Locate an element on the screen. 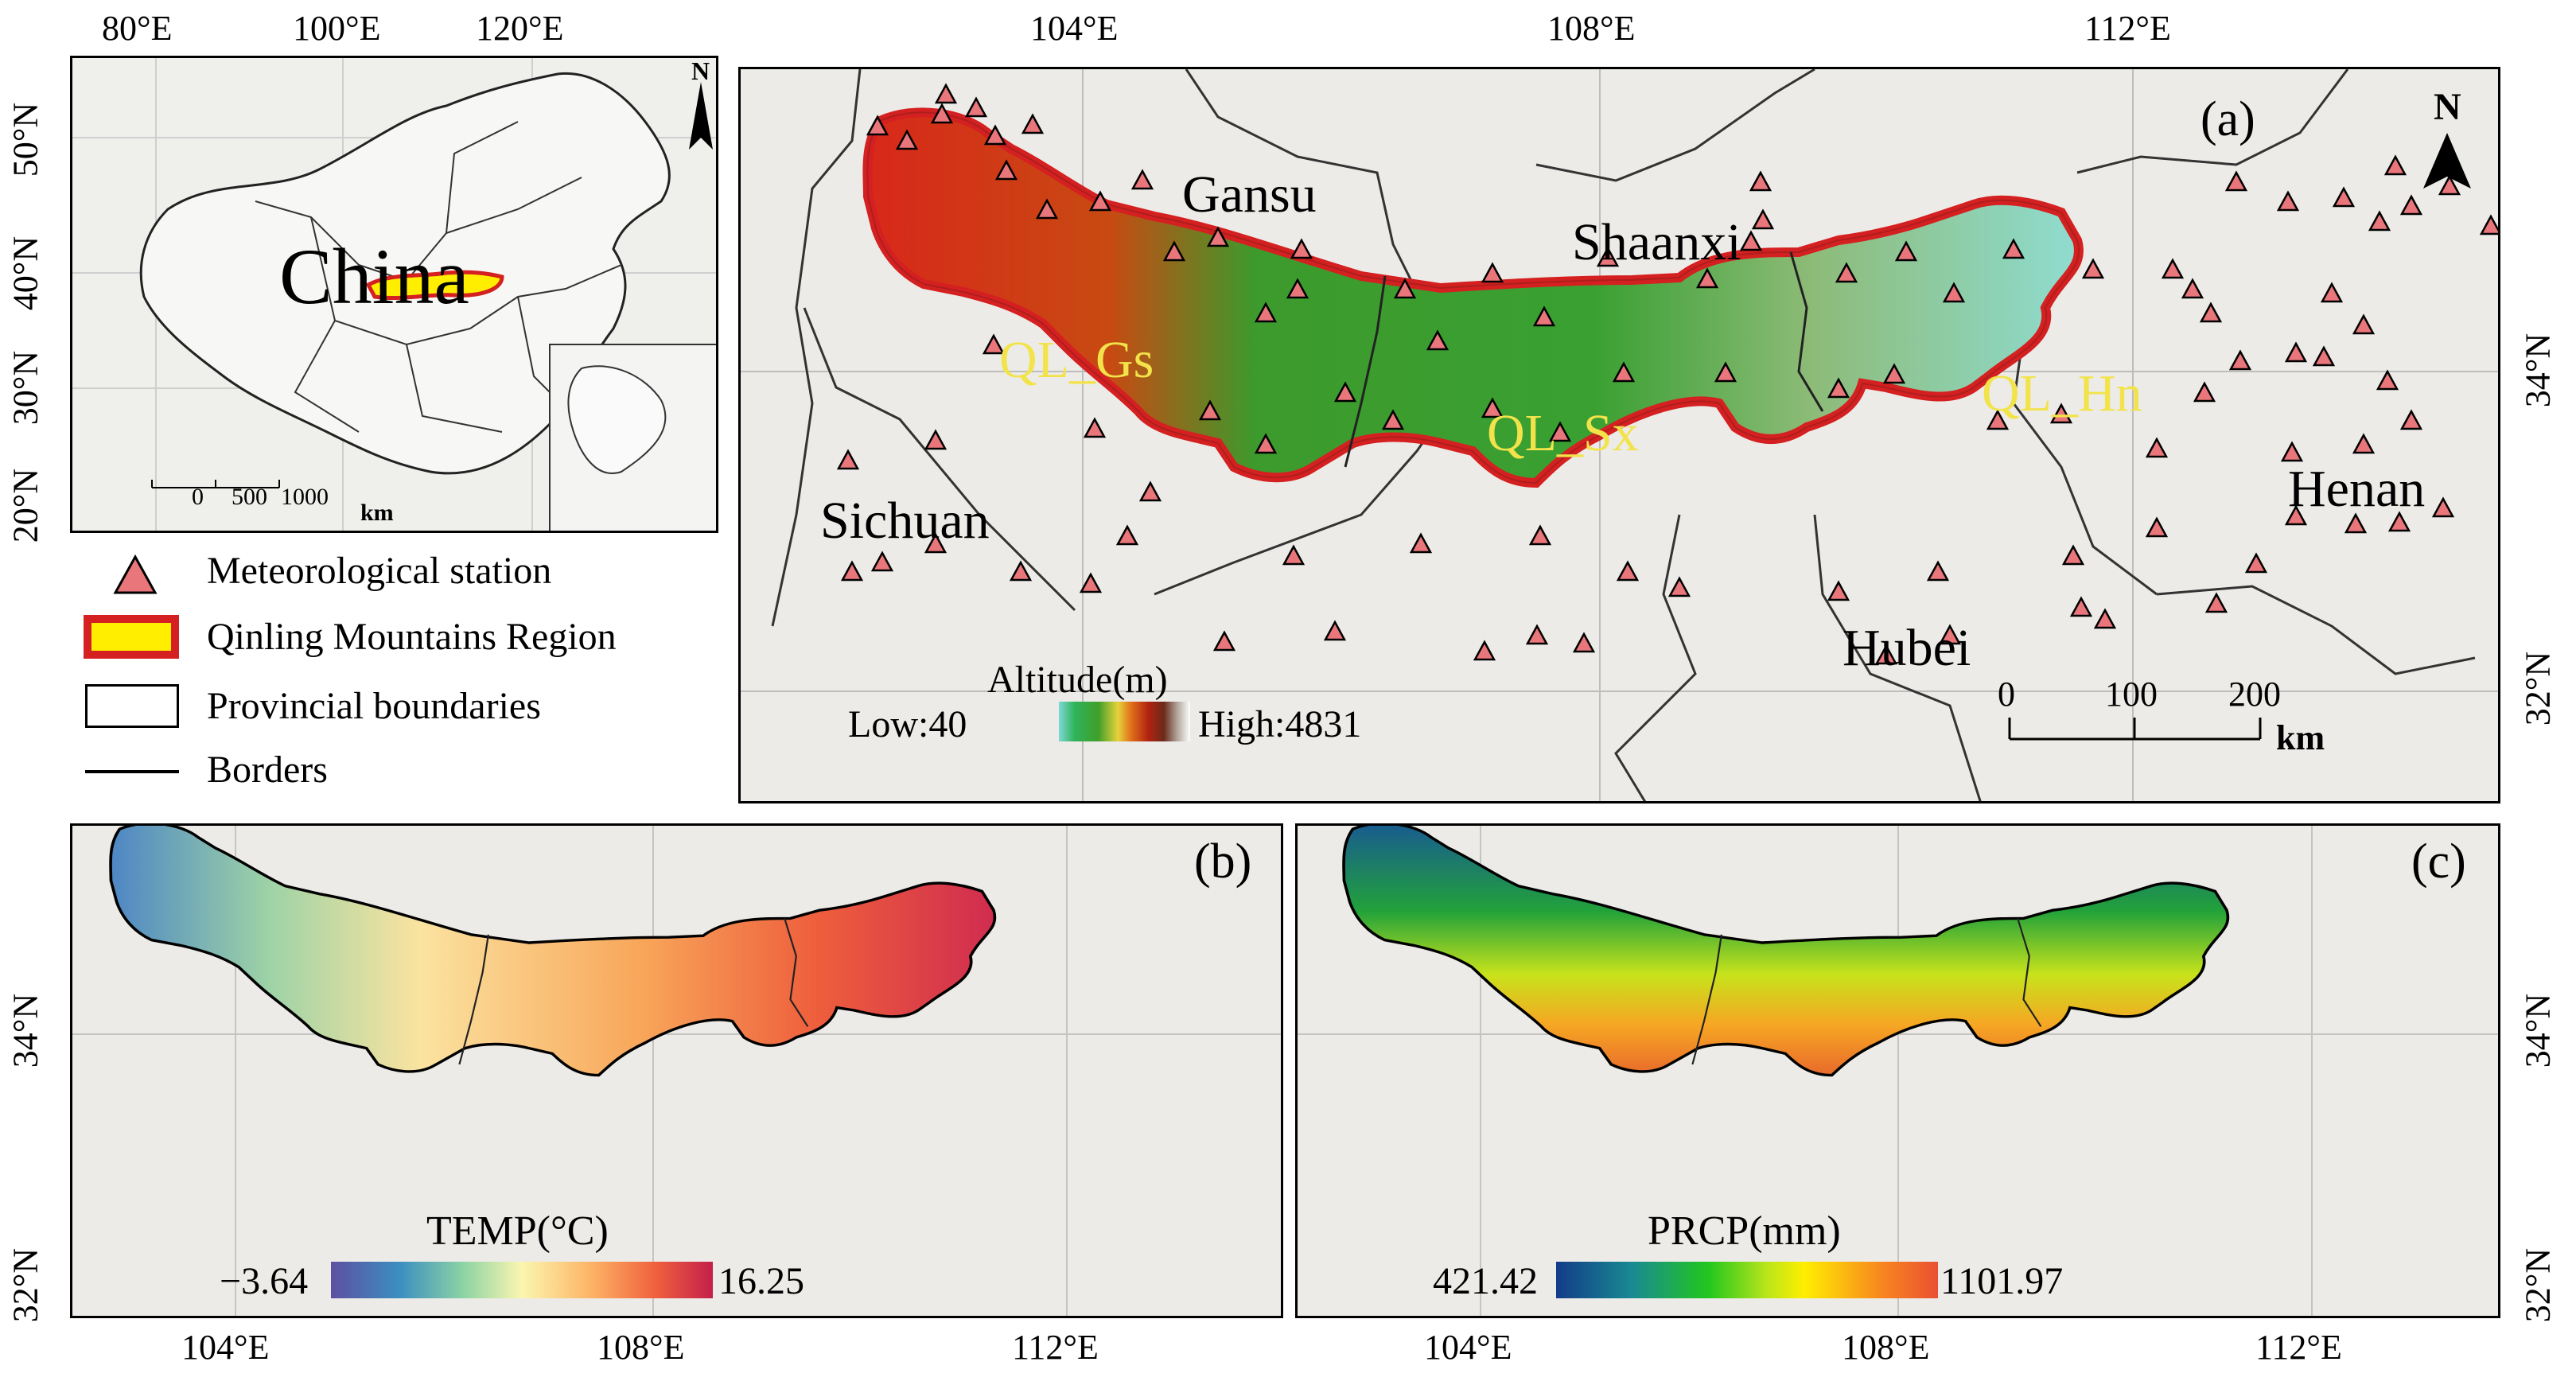 The image size is (2576, 1389). inset-north-arrow-icon is located at coordinates (701, 116).